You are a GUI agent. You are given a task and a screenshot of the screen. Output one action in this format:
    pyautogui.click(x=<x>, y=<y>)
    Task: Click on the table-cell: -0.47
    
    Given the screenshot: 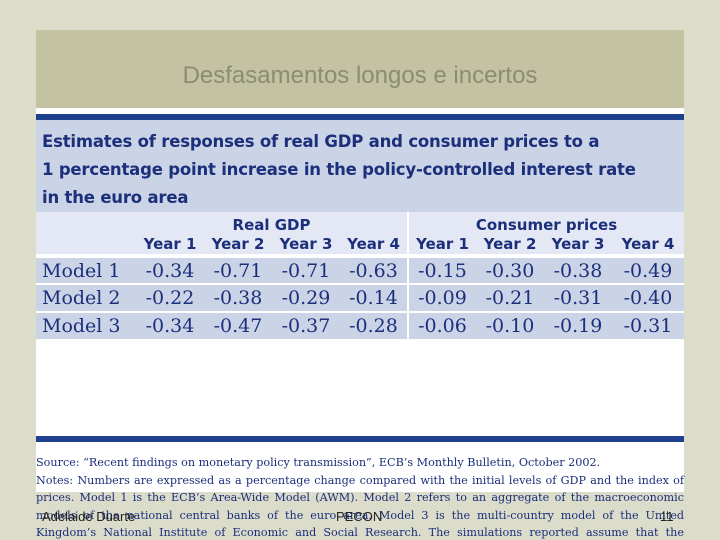 What is the action you would take?
    pyautogui.click(x=238, y=326)
    